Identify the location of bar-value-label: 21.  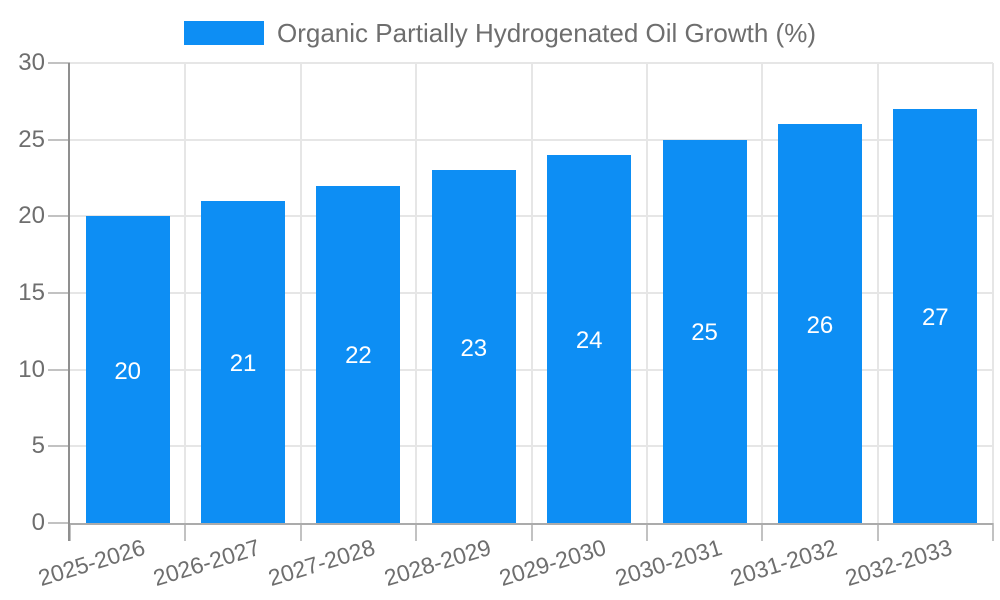
(243, 363).